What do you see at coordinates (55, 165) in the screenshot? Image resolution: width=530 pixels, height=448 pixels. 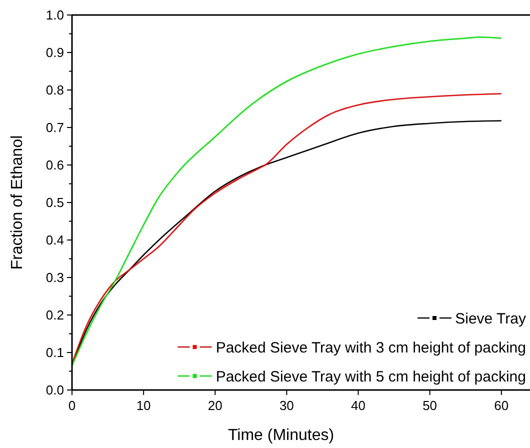 I see `y-tick-label: 0.6` at bounding box center [55, 165].